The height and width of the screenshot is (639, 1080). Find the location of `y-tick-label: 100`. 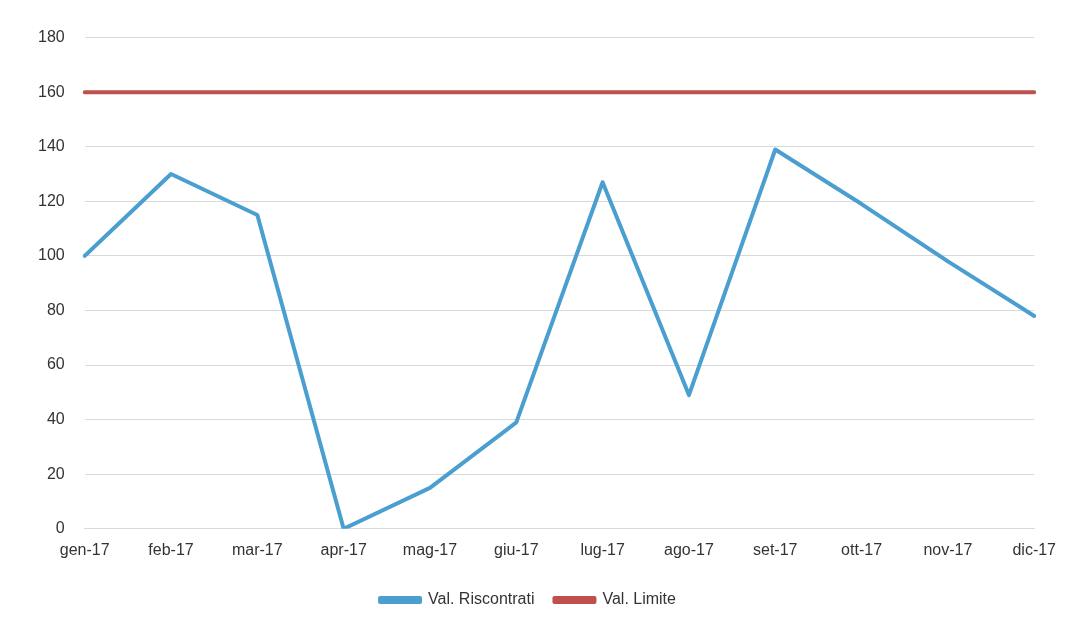

y-tick-label: 100 is located at coordinates (51, 255).